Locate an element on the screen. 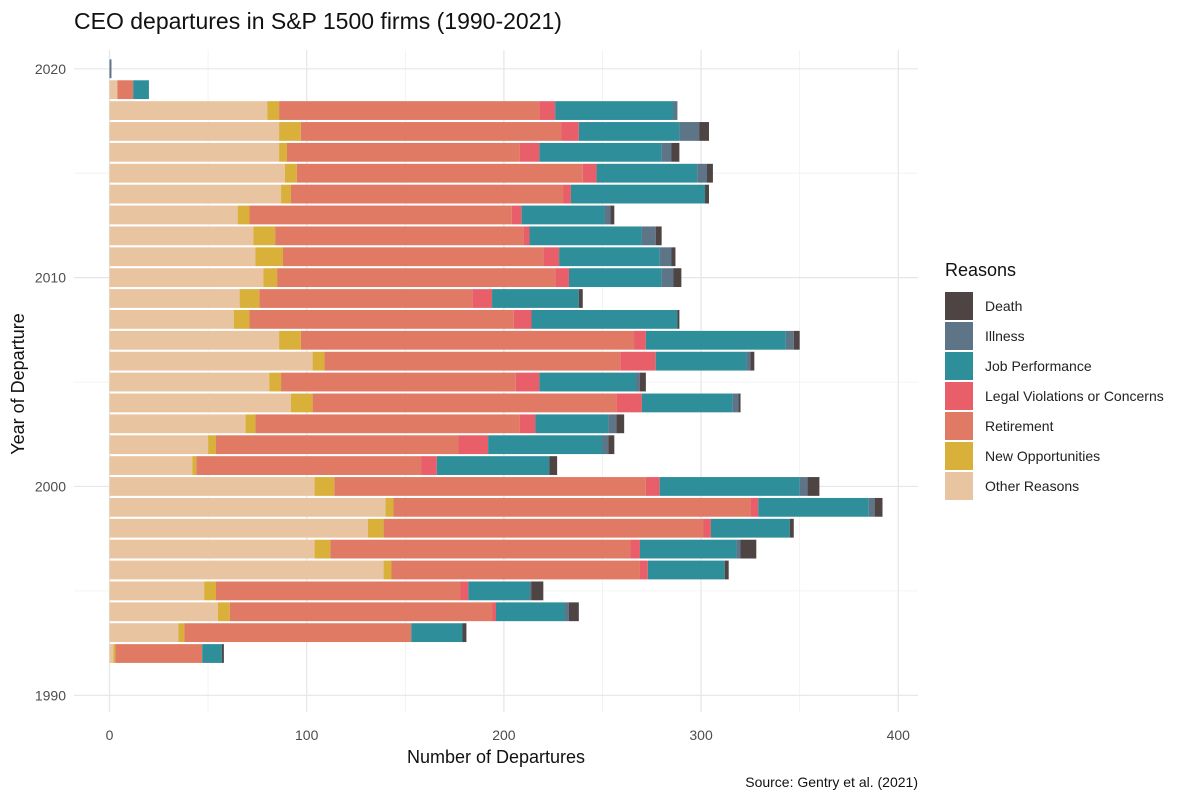 Image resolution: width=1200 pixels, height=800 pixels. y-tick-label: 2000 is located at coordinates (50, 486).